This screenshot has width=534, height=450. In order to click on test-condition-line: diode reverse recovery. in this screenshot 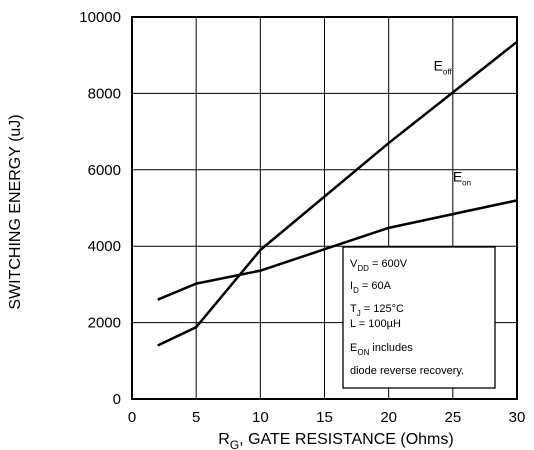, I will do `click(407, 371)`.